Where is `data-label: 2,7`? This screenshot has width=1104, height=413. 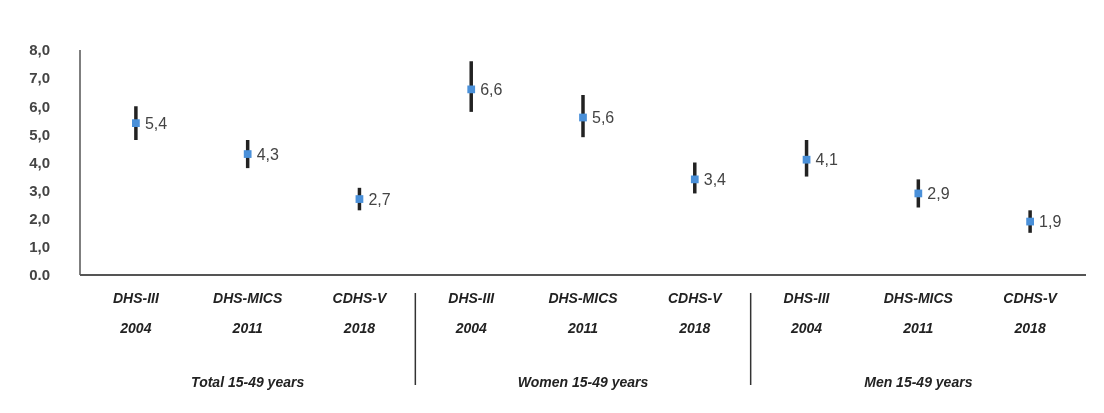
data-label: 2,7 is located at coordinates (379, 199).